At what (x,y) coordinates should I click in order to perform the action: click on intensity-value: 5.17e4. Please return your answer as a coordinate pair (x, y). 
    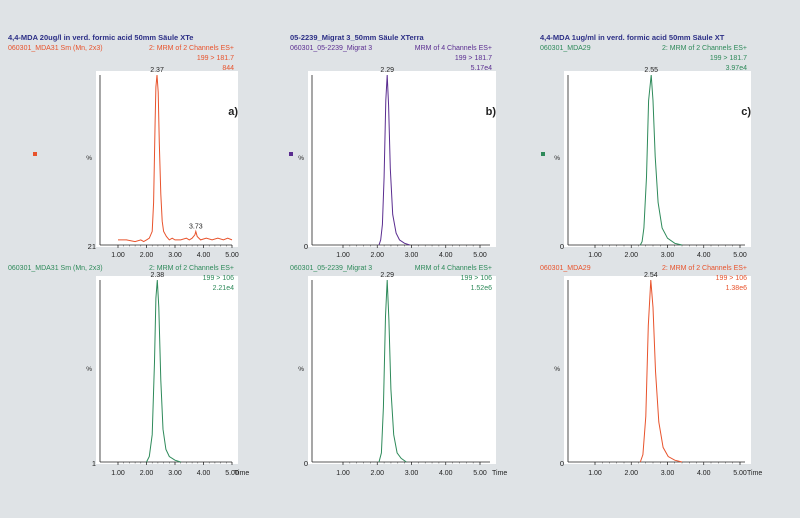
    Looking at the image, I should click on (482, 68).